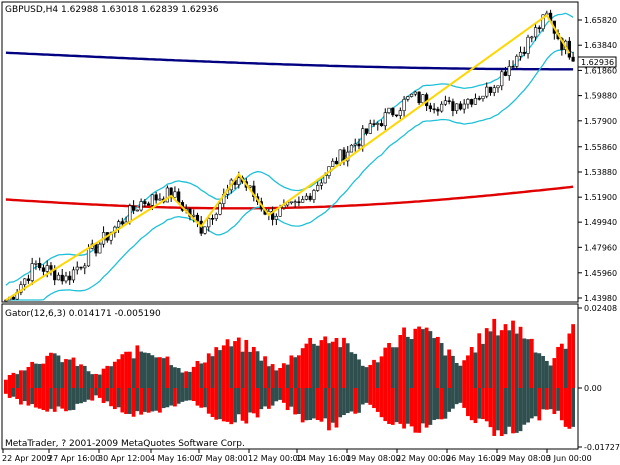 Image resolution: width=620 pixels, height=465 pixels. Describe the element at coordinates (289, 197) in the screenshot. I see `mid-moving-average` at that location.